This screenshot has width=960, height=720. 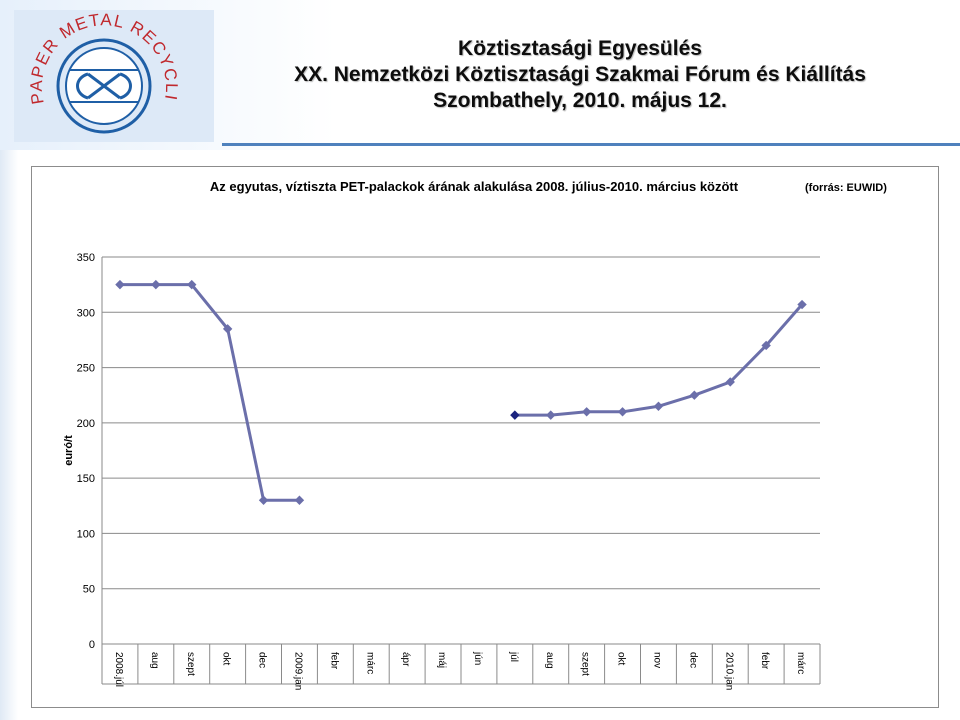 I want to click on y-tick-label: 150, so click(x=86, y=479).